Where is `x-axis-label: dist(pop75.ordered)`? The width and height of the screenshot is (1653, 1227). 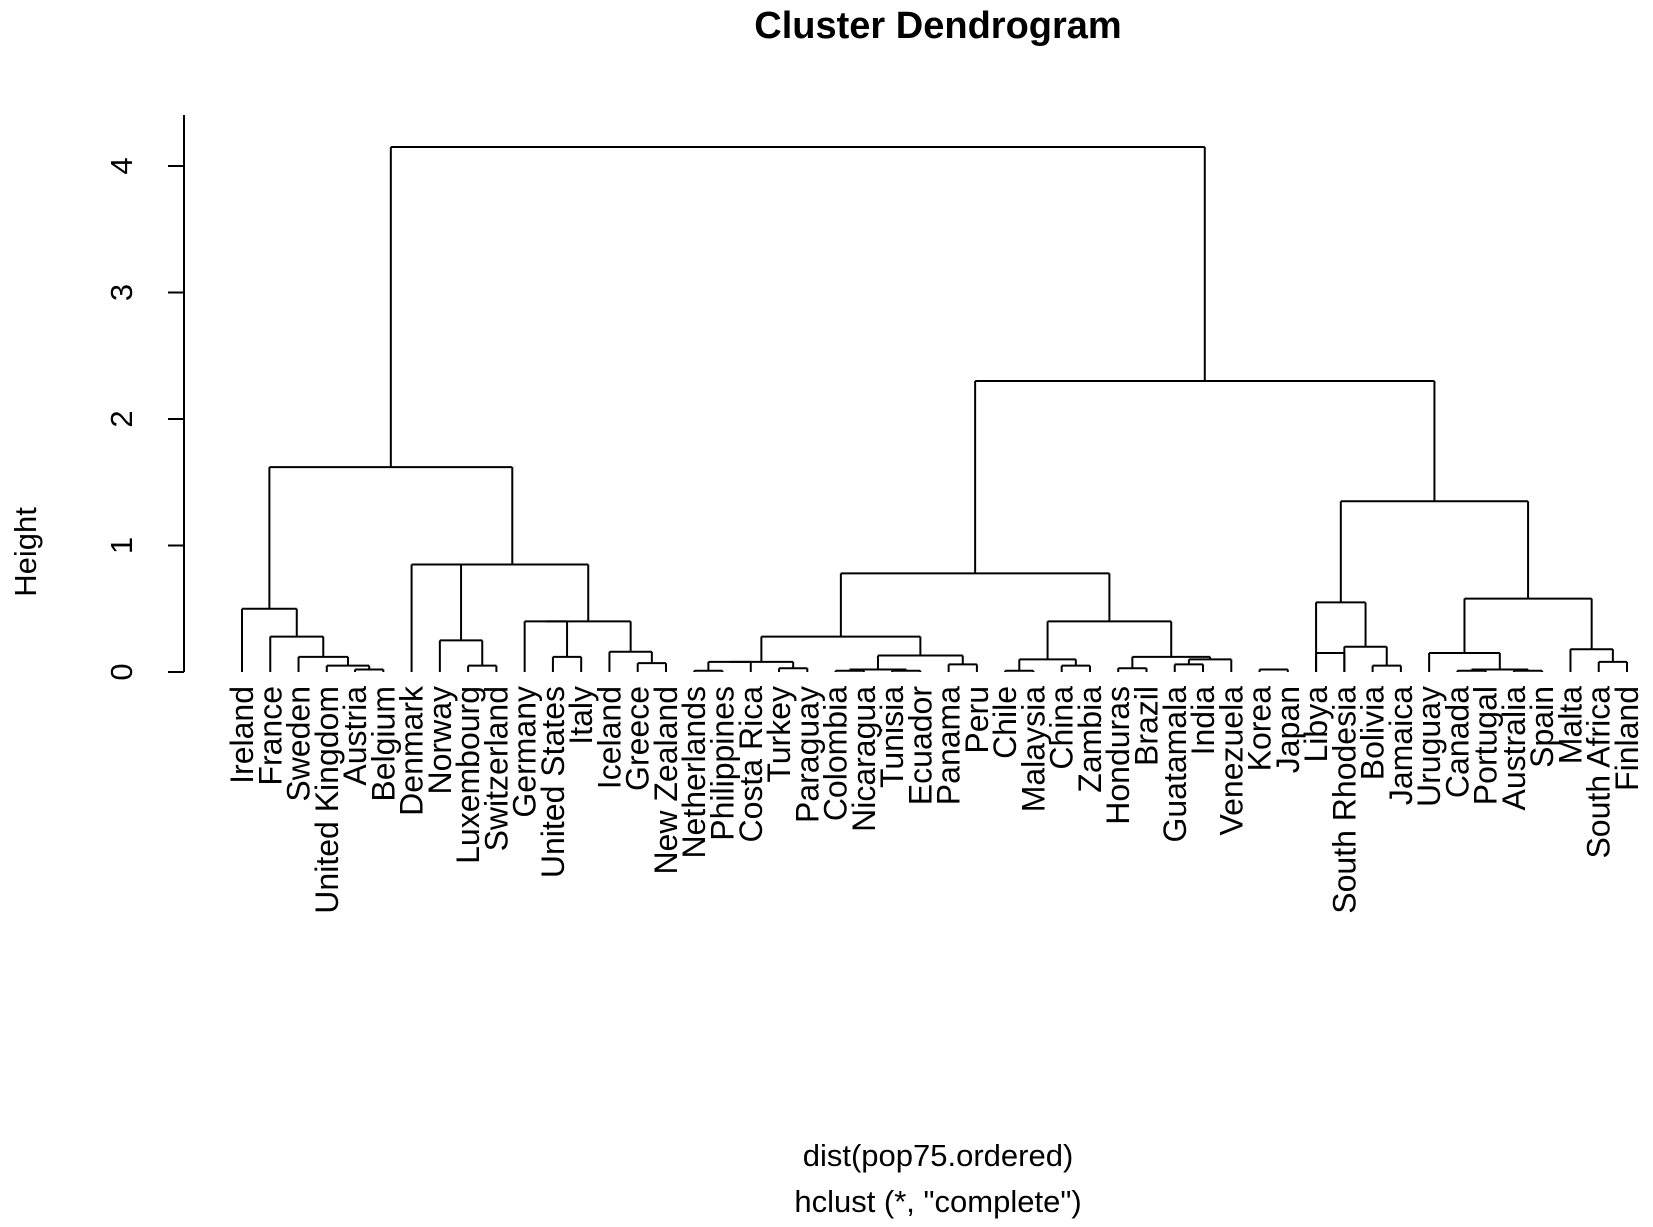
x-axis-label: dist(pop75.ordered) is located at coordinates (938, 1155).